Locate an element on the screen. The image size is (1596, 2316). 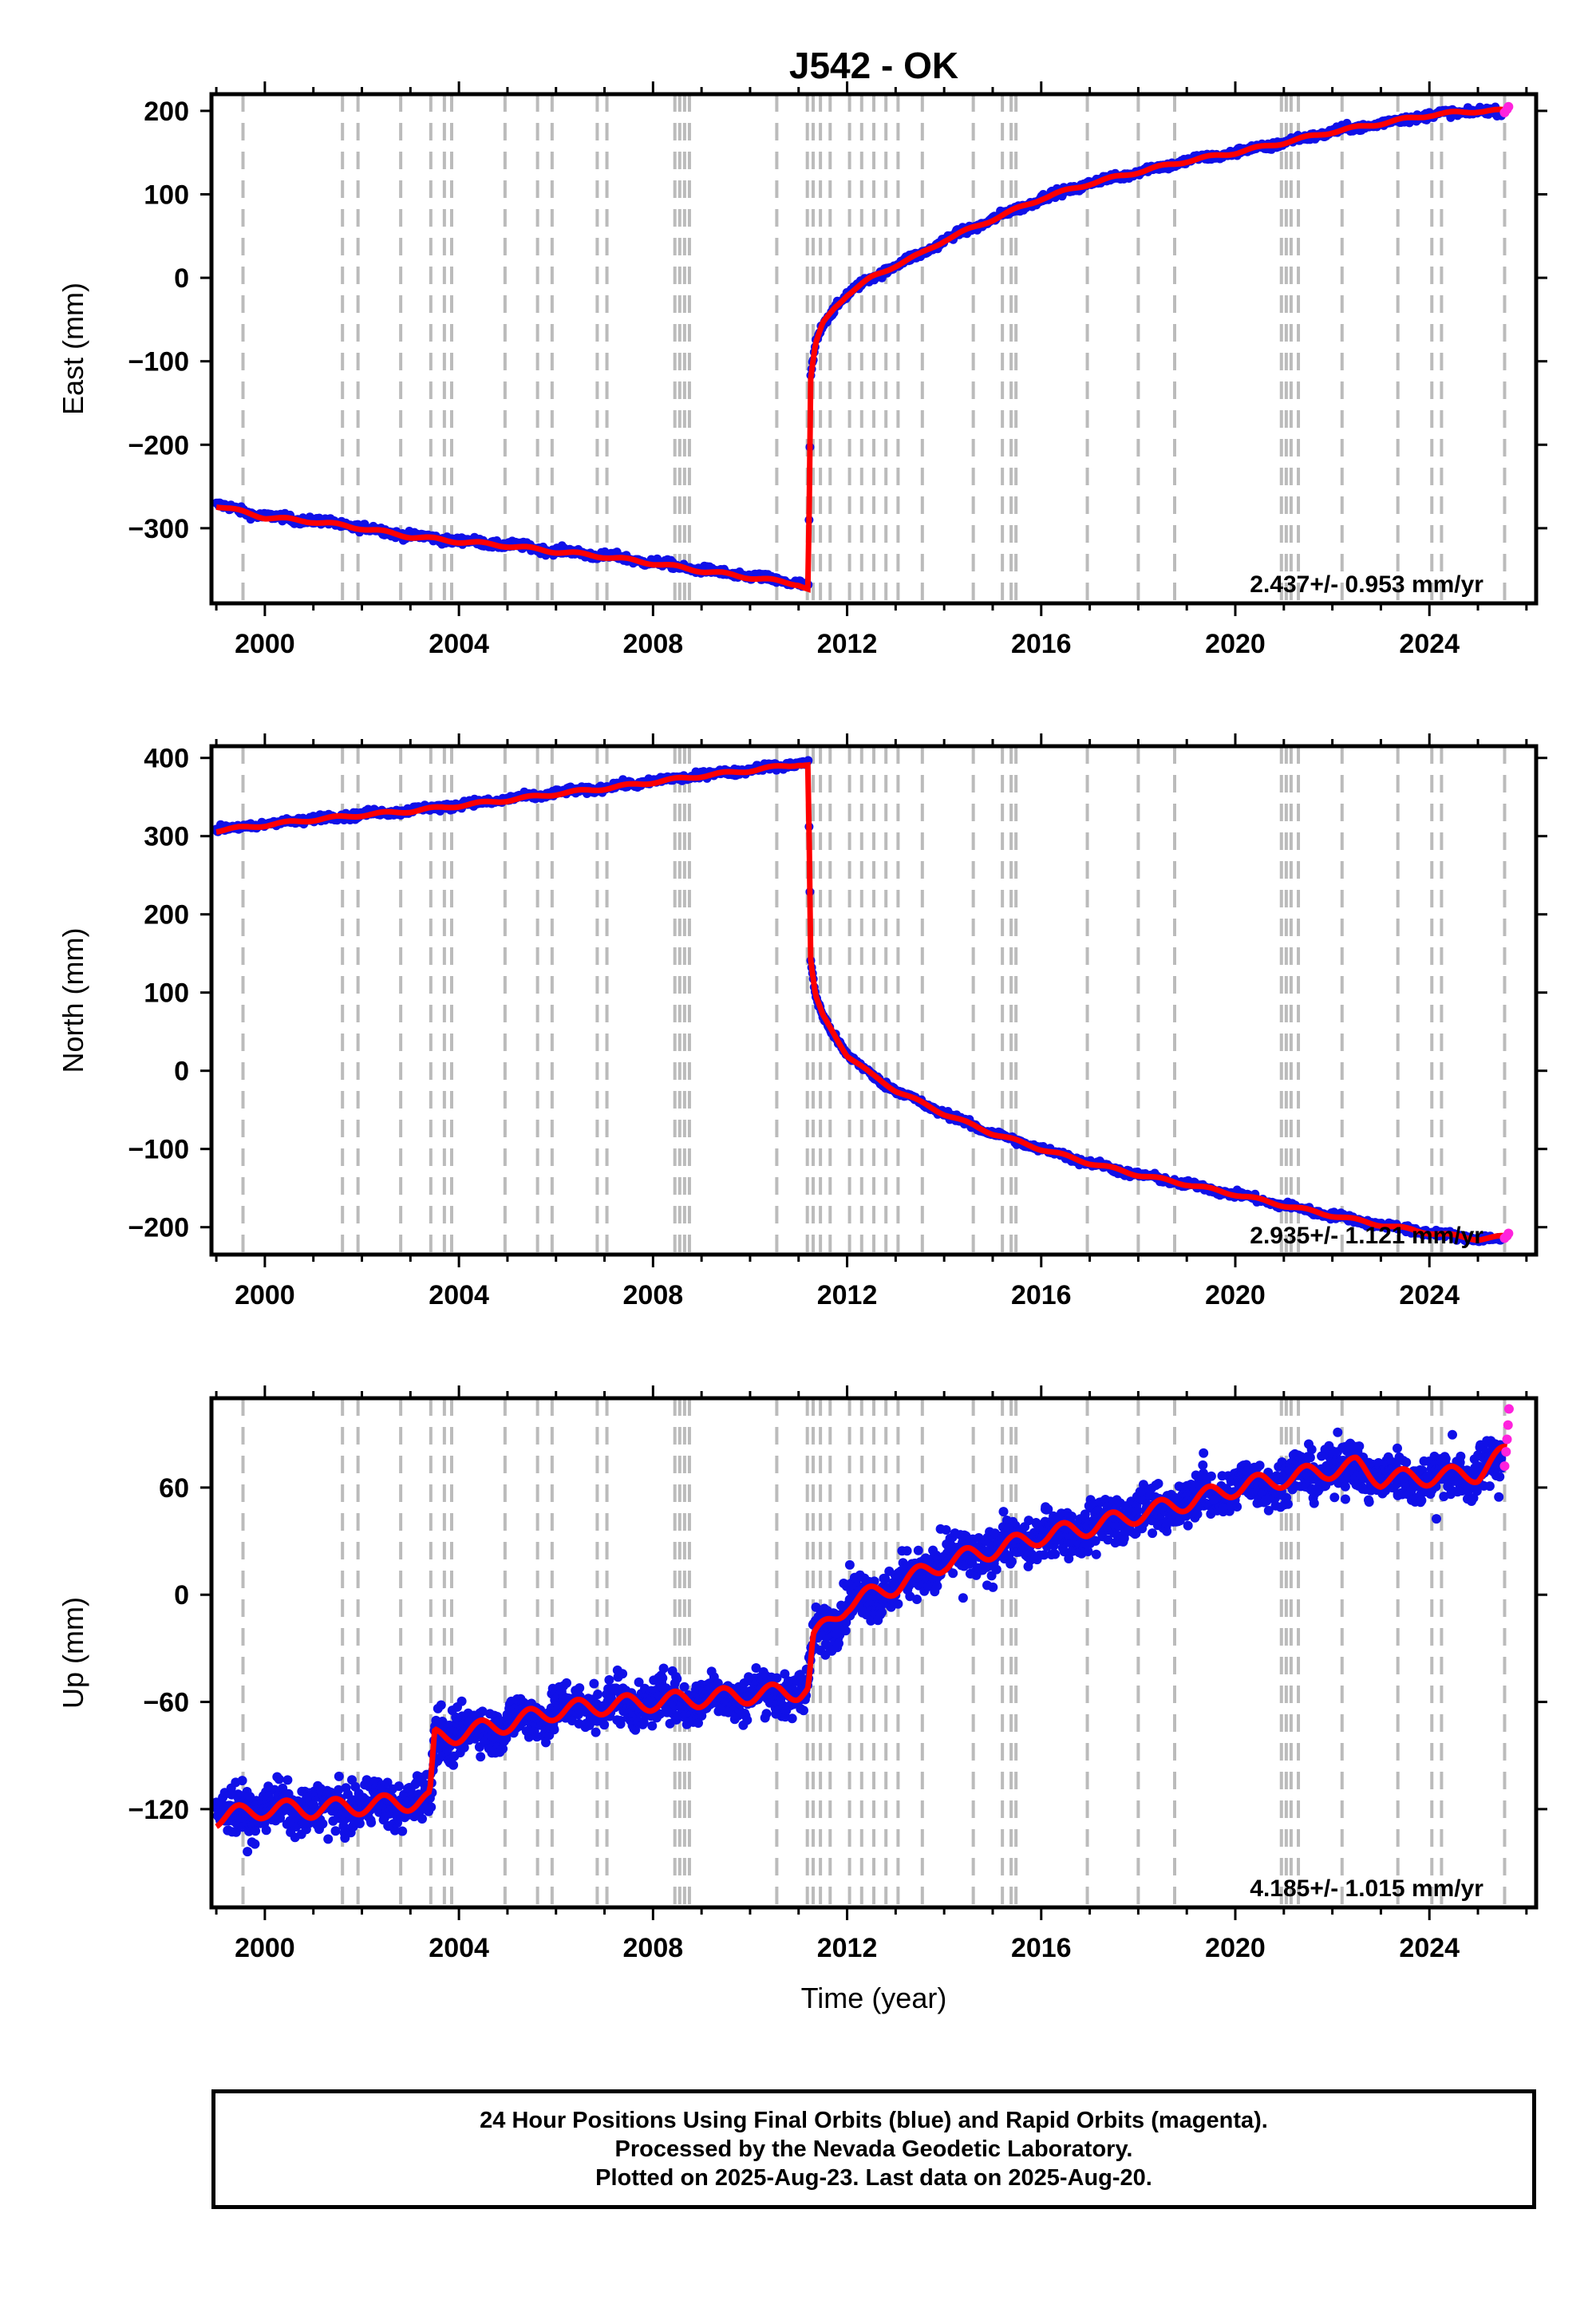
rate-annotation: 2.935+/- 1.121 mm/yr is located at coordinates (1366, 1236).